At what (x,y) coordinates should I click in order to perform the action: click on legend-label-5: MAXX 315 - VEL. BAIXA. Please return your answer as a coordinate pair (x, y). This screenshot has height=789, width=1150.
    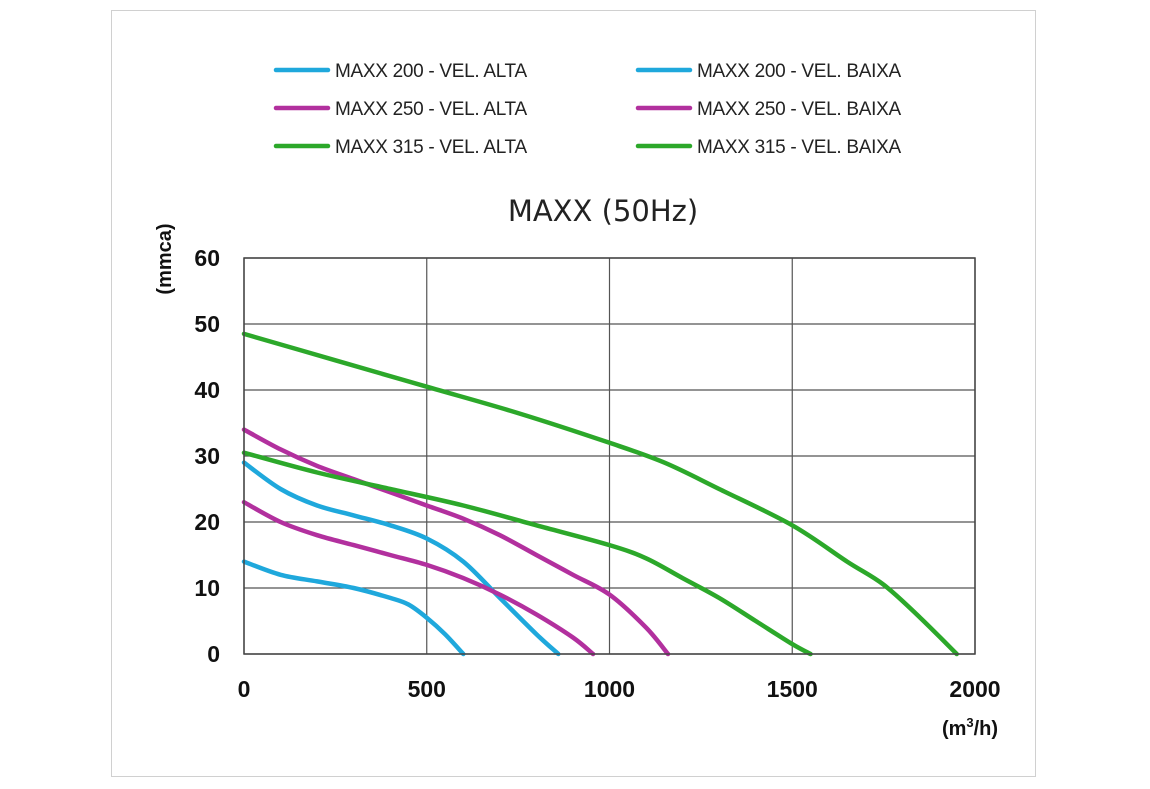
    Looking at the image, I should click on (799, 147).